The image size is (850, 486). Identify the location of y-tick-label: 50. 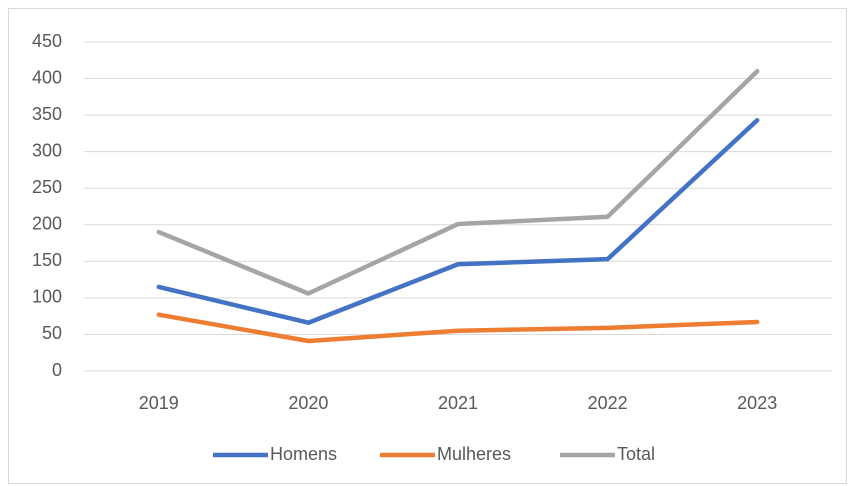
(52, 333).